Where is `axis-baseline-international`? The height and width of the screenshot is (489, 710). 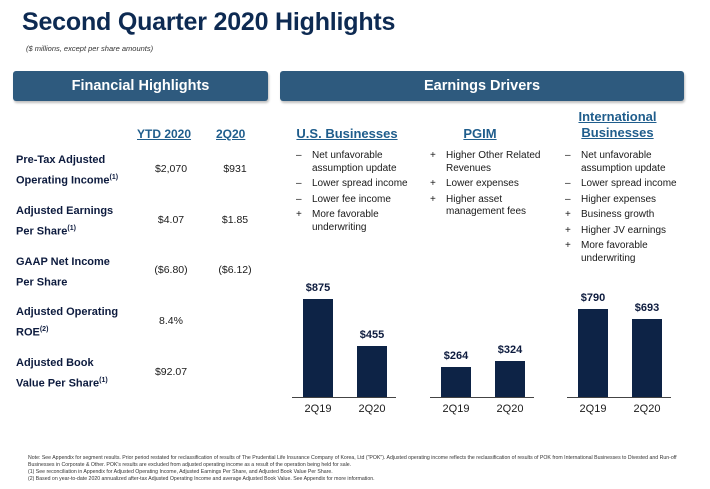
axis-baseline-international is located at coordinates (619, 397).